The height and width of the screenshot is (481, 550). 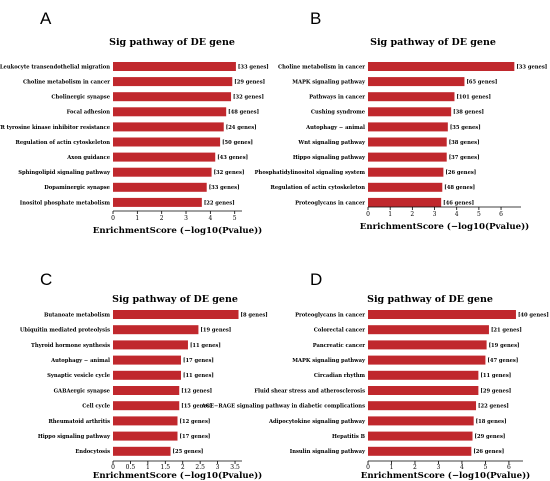 What do you see at coordinates (349, 437) in the screenshot?
I see `category-label-d-8: Hepatitis B` at bounding box center [349, 437].